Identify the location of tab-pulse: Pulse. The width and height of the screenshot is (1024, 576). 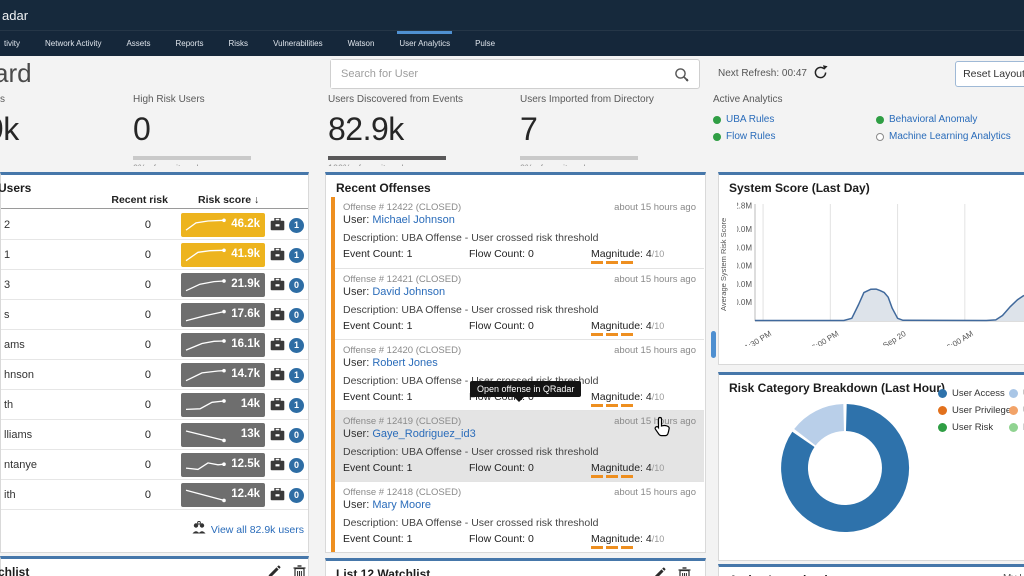
(485, 43).